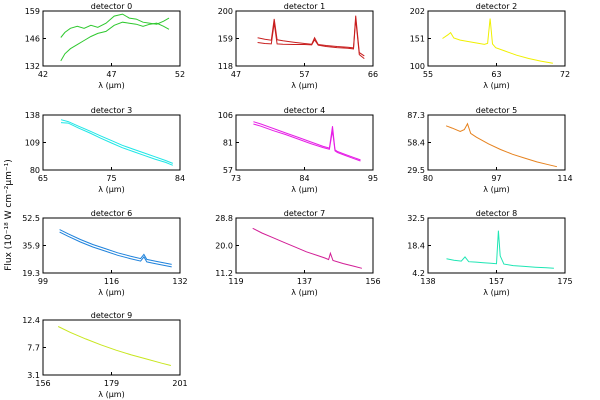 Image resolution: width=600 pixels, height=400 pixels. What do you see at coordinates (236, 178) in the screenshot?
I see `detector-4-x-tick-label: 73` at bounding box center [236, 178].